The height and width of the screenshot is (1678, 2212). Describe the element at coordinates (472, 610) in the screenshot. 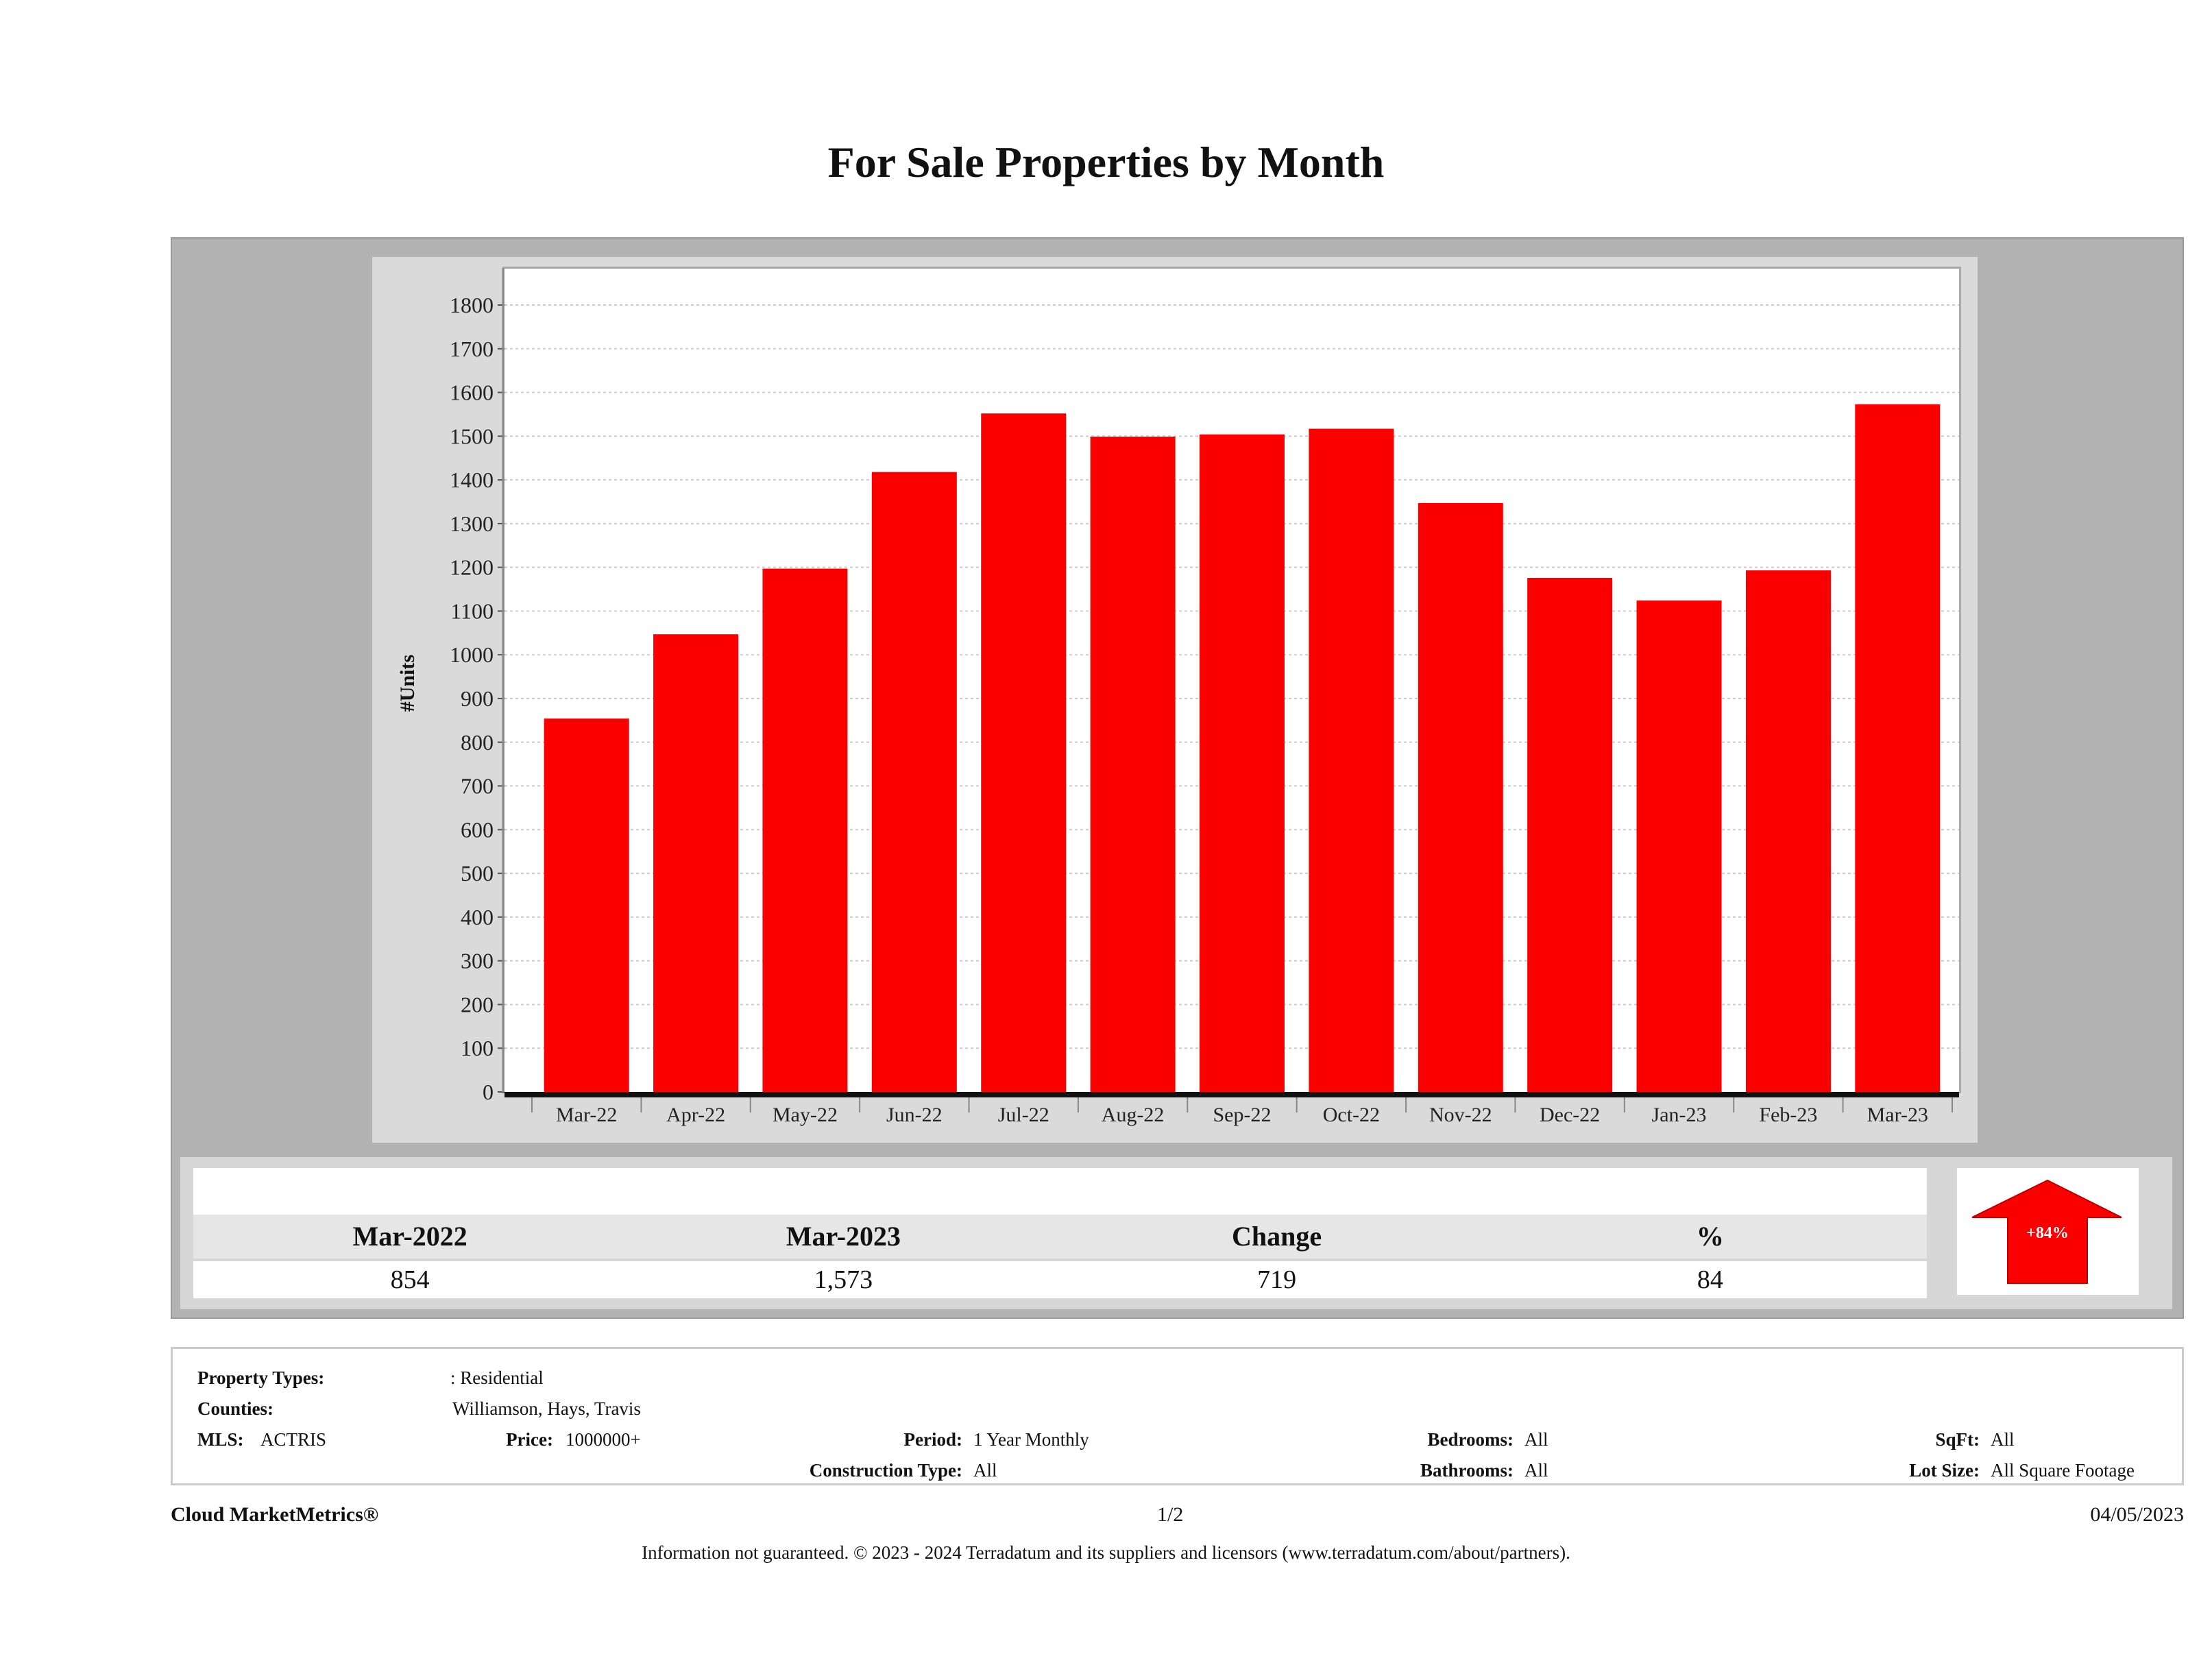

I see `y-tick-label: 1100` at that location.